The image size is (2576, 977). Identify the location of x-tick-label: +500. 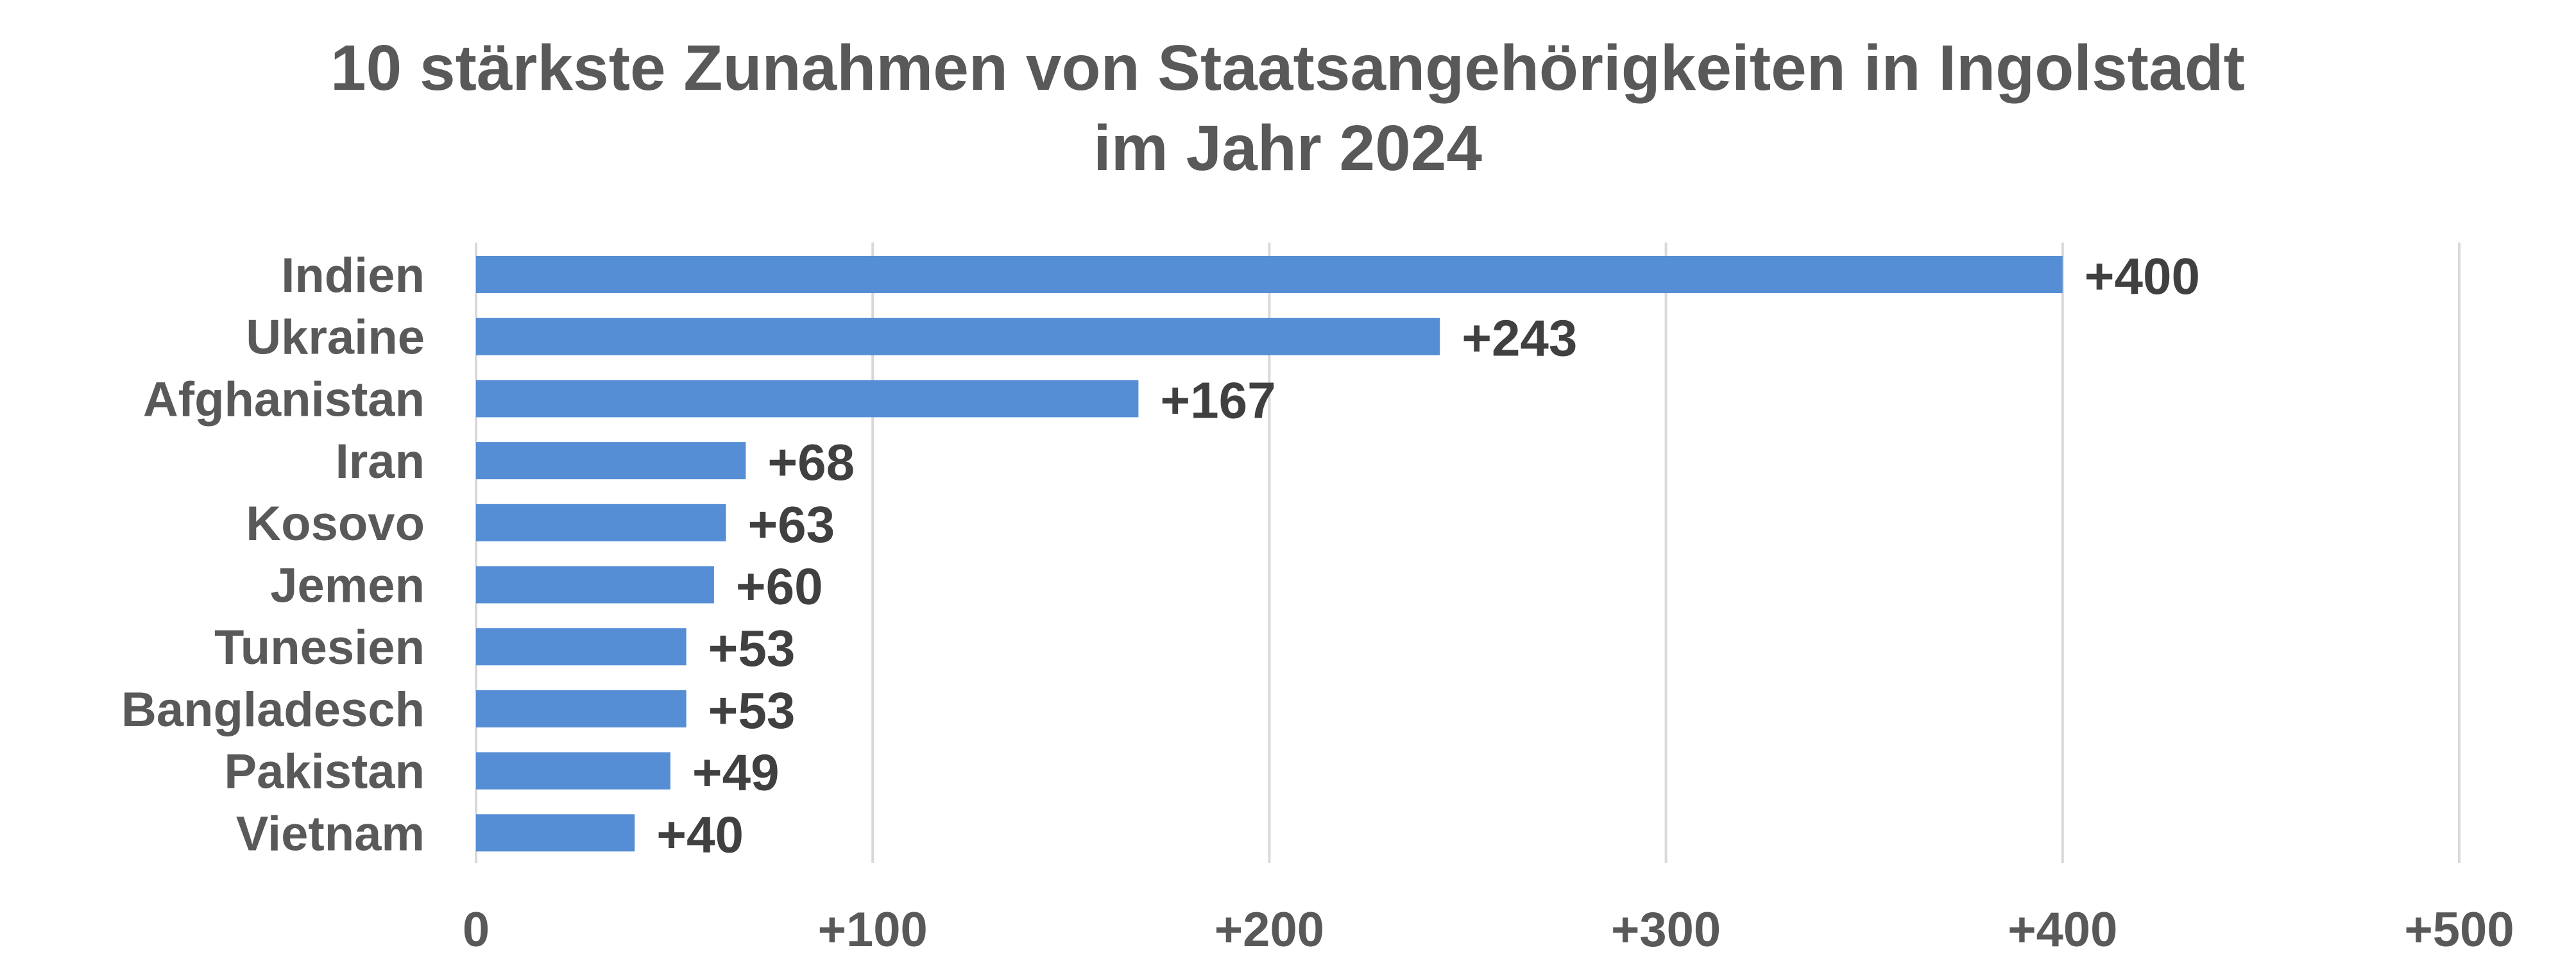
(2459, 930).